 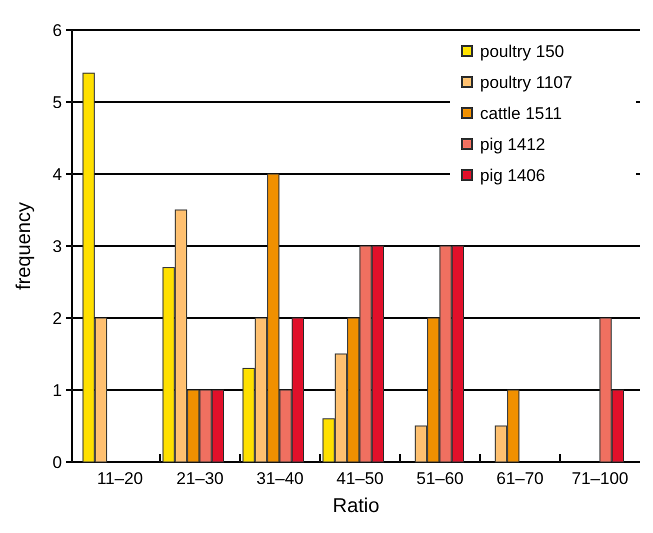 What do you see at coordinates (57, 102) in the screenshot?
I see `y-tick-label: 5` at bounding box center [57, 102].